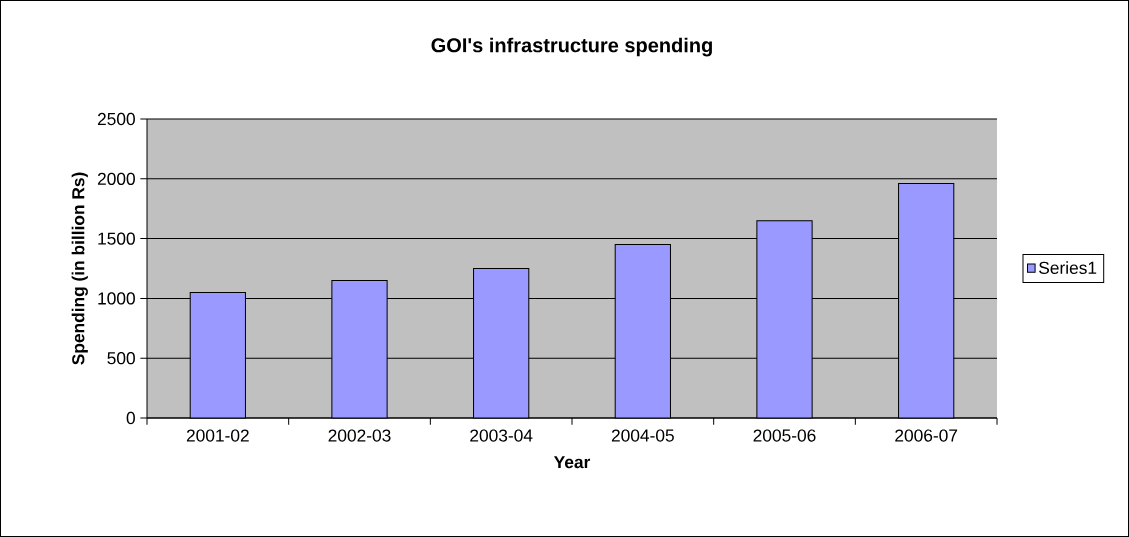 This screenshot has width=1129, height=537. Describe the element at coordinates (572, 462) in the screenshot. I see `x-axis-title: Year` at that location.